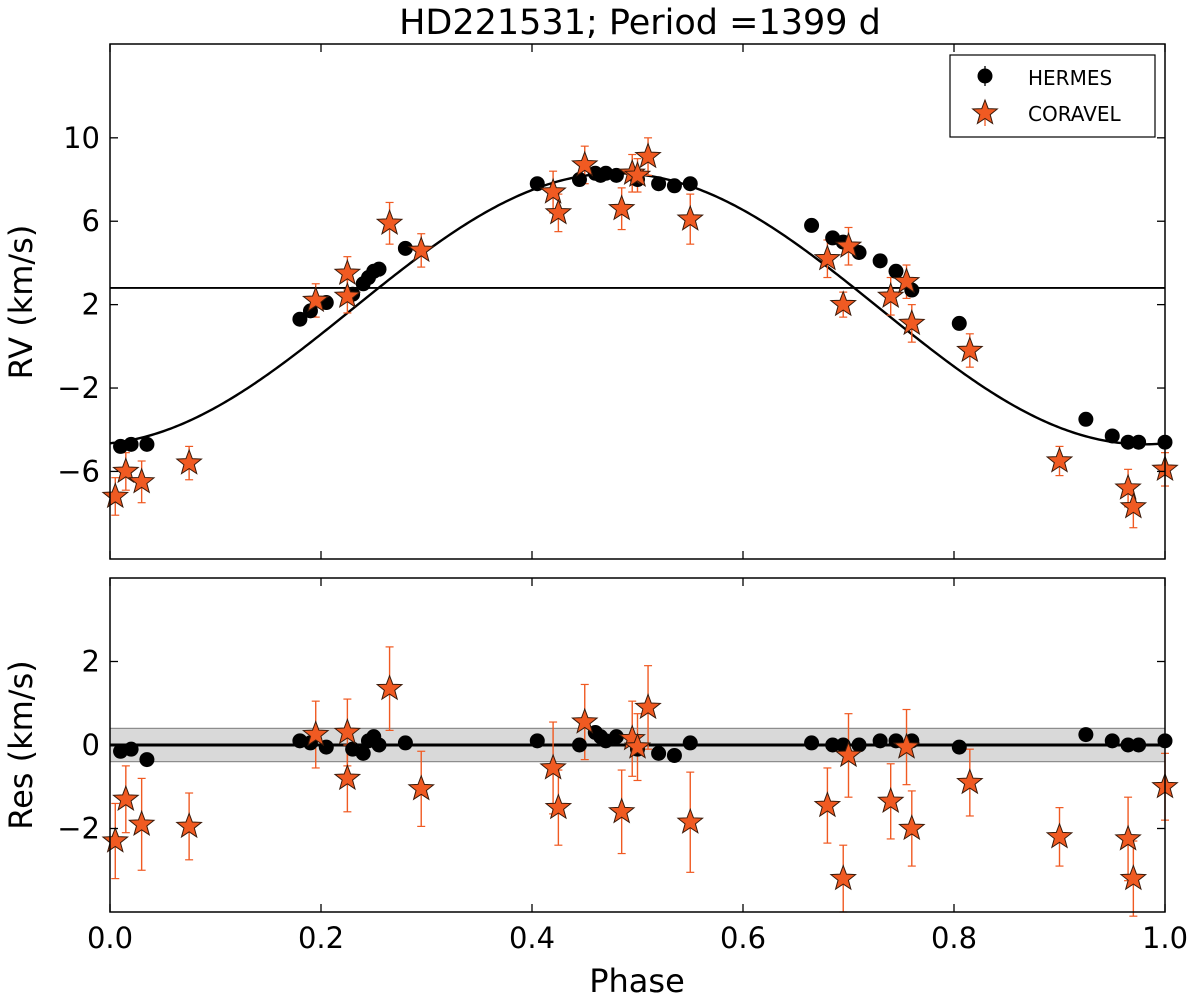 The width and height of the screenshot is (1200, 1001). I want to click on x-tick-label: 0.6, so click(743, 938).